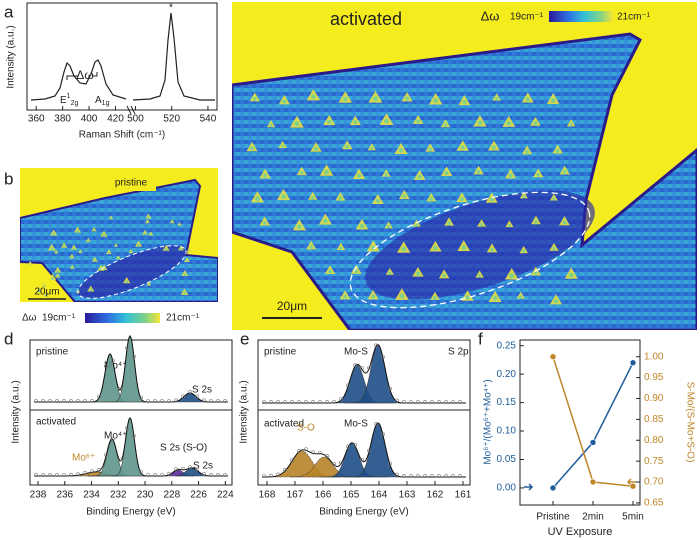 This screenshot has height=540, width=700. Describe the element at coordinates (119, 235) in the screenshot. I see `map-b: pristine 20μm` at that location.